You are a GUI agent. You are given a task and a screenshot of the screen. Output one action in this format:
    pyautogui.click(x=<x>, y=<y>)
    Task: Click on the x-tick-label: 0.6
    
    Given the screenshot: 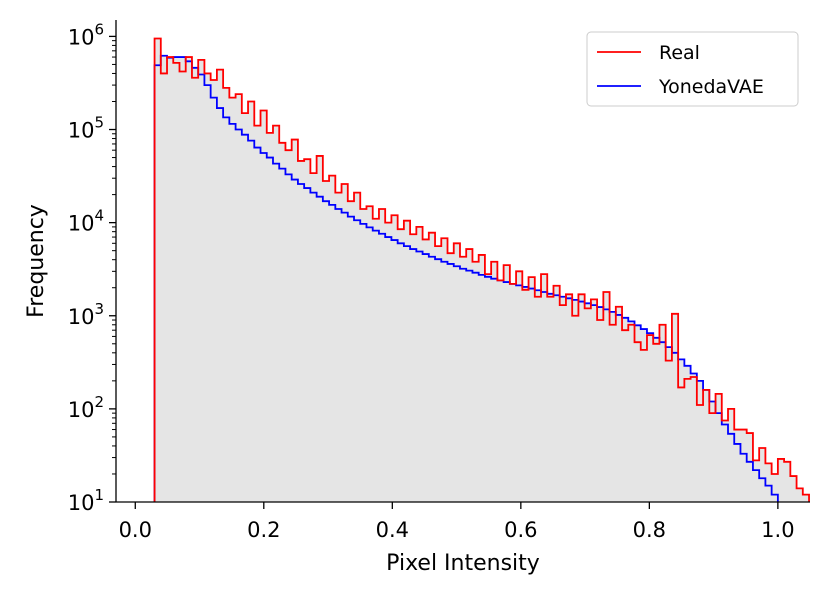 What is the action you would take?
    pyautogui.click(x=520, y=530)
    